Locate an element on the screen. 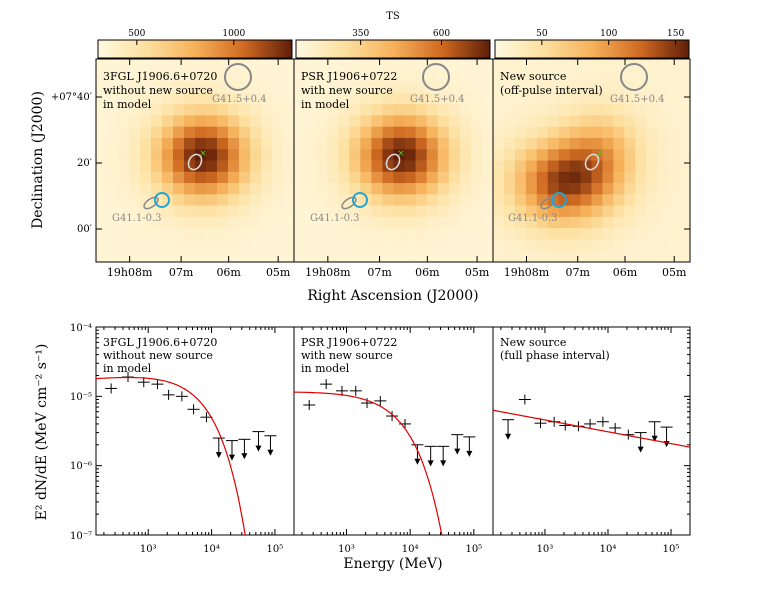 This screenshot has height=599, width=768. sed-panel-2-marks is located at coordinates (385, 457).